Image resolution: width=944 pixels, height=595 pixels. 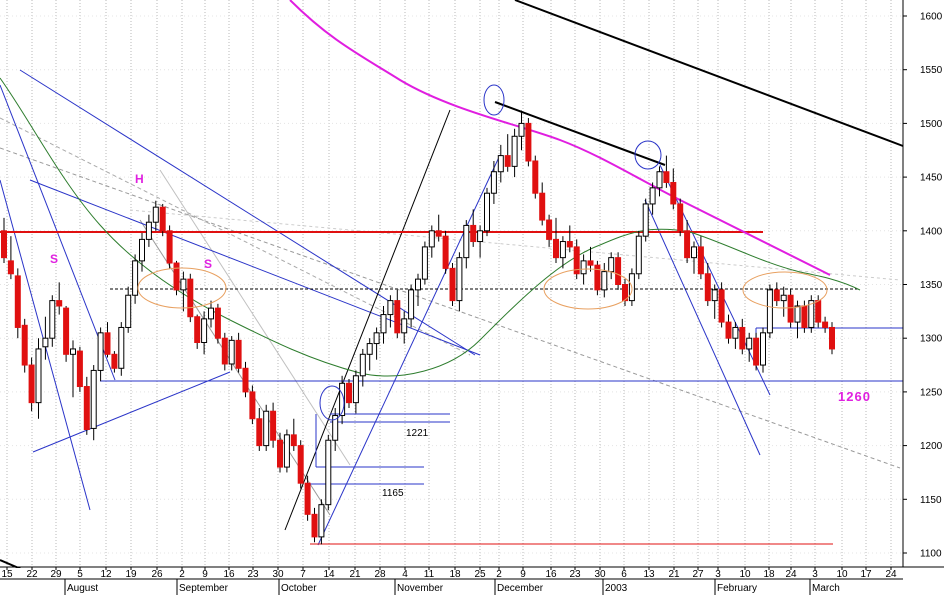 What do you see at coordinates (380, 574) in the screenshot?
I see `x-tick-label: 28` at bounding box center [380, 574].